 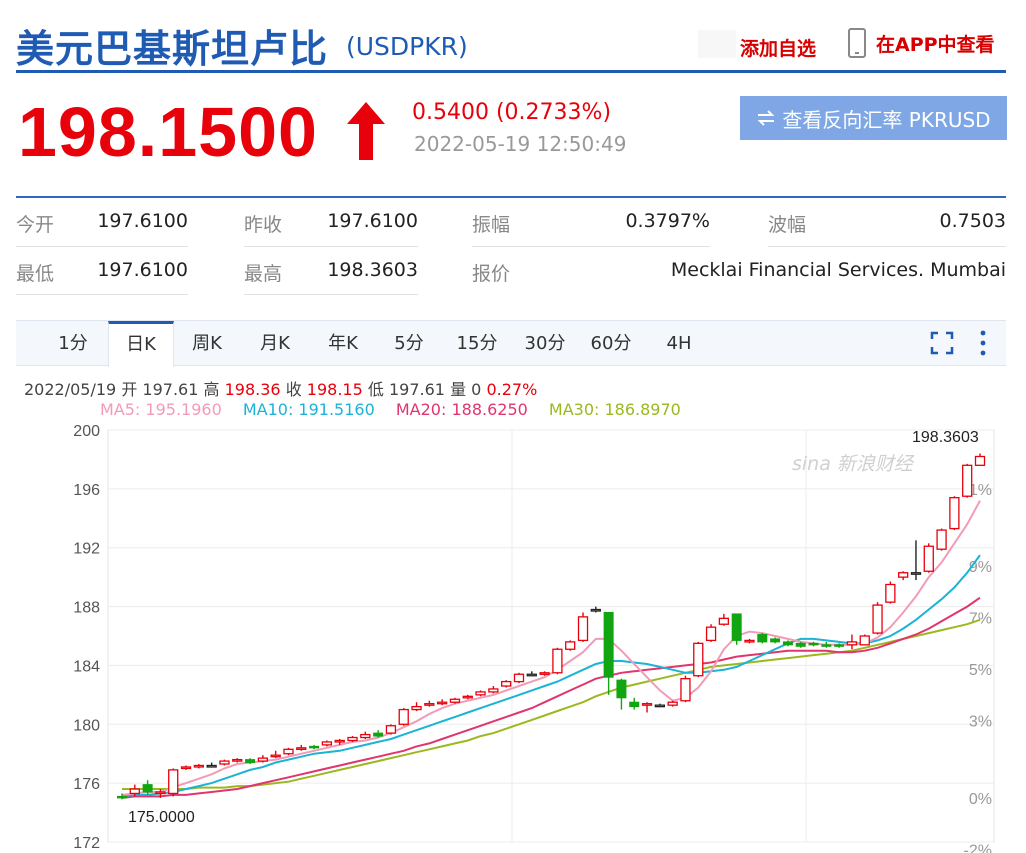 What do you see at coordinates (983, 343) in the screenshot?
I see `more-options-icon` at bounding box center [983, 343].